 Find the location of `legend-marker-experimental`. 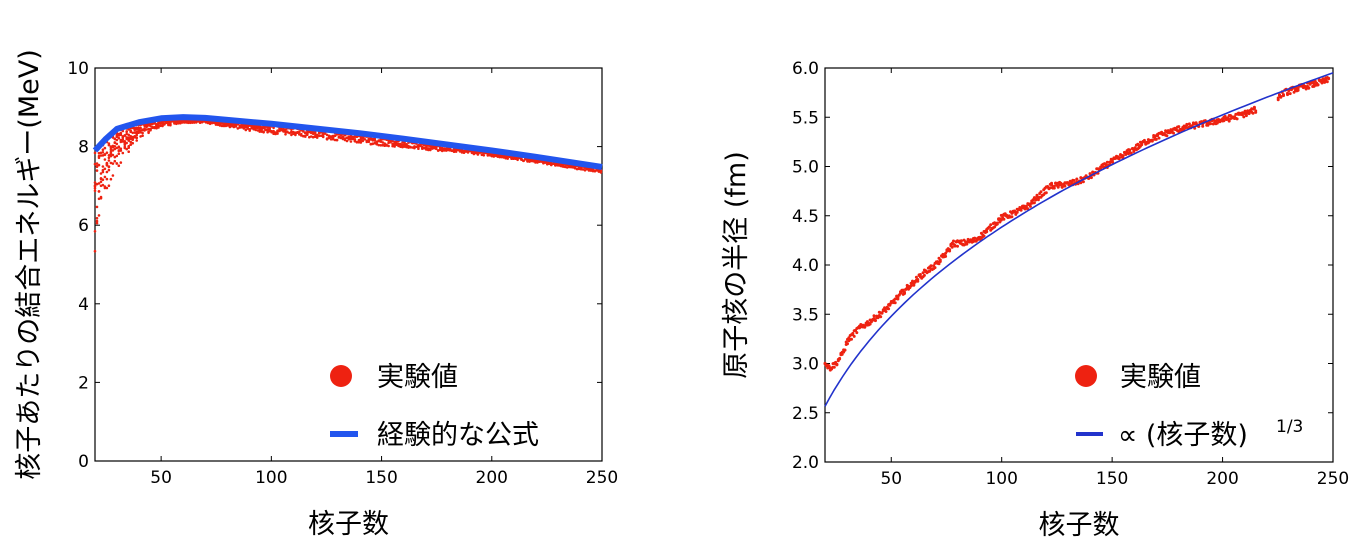

legend-marker-experimental is located at coordinates (341, 376).